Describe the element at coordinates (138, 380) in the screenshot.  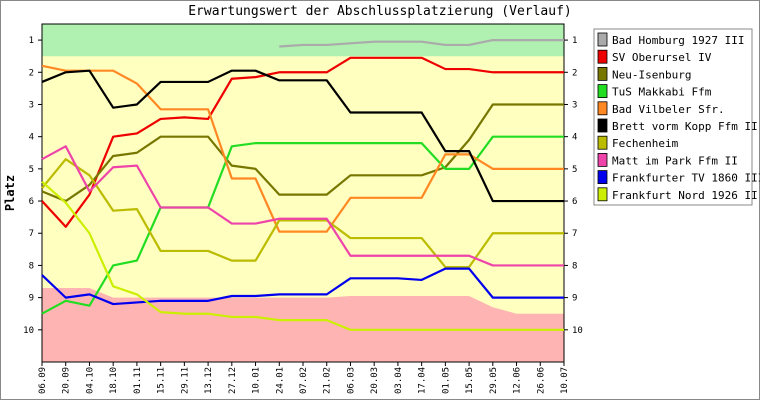
I see `x-tick-label-01.11: 01.11` at that location.